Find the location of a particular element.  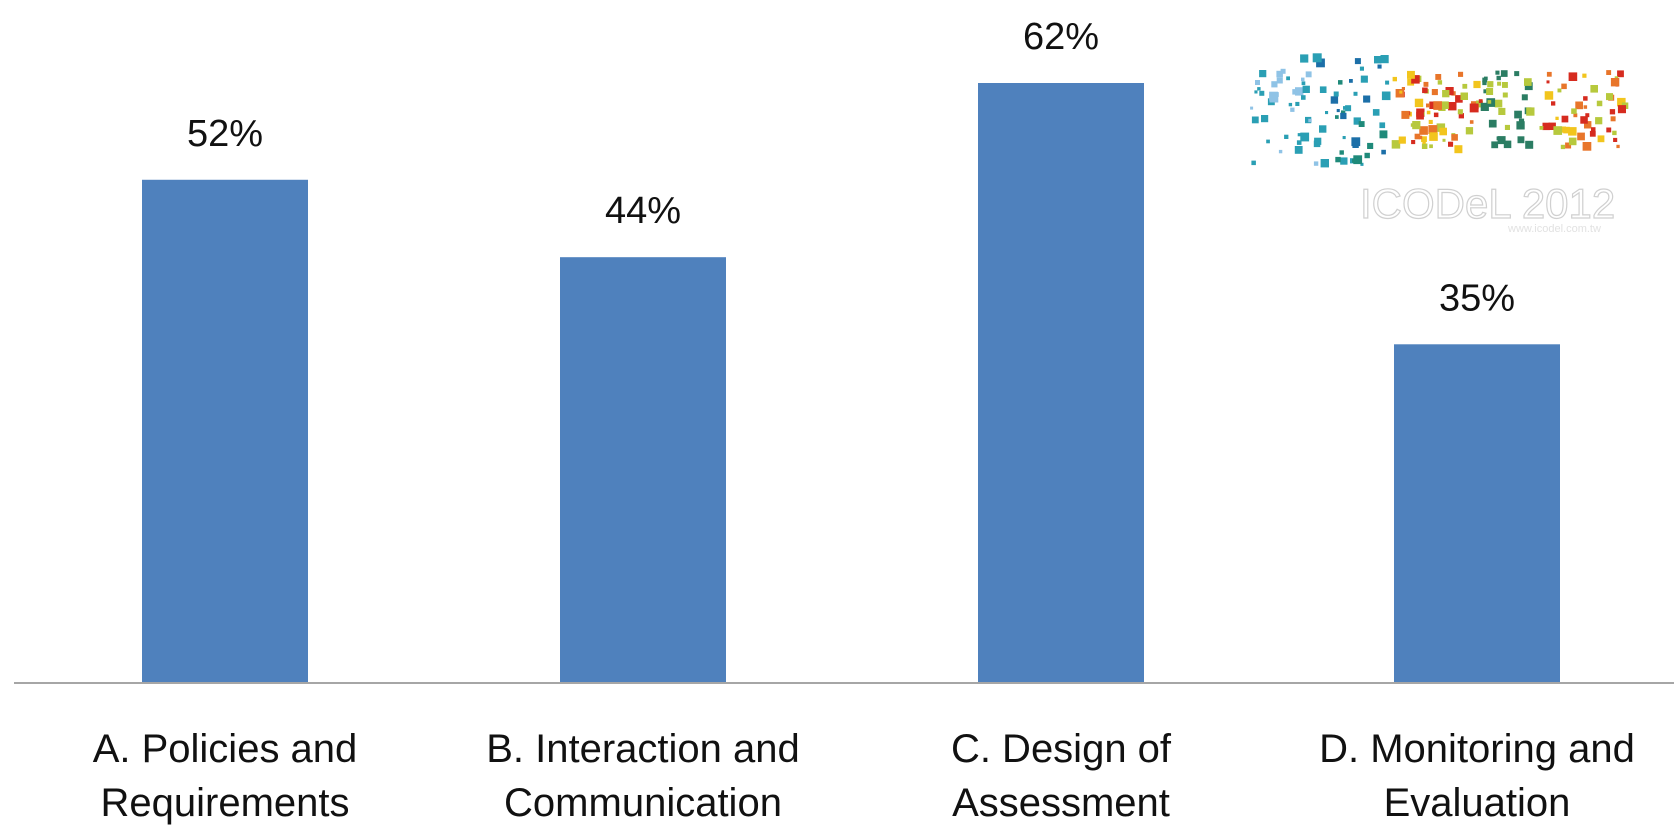

category-label-4-line-2: Evaluation is located at coordinates (1477, 803).